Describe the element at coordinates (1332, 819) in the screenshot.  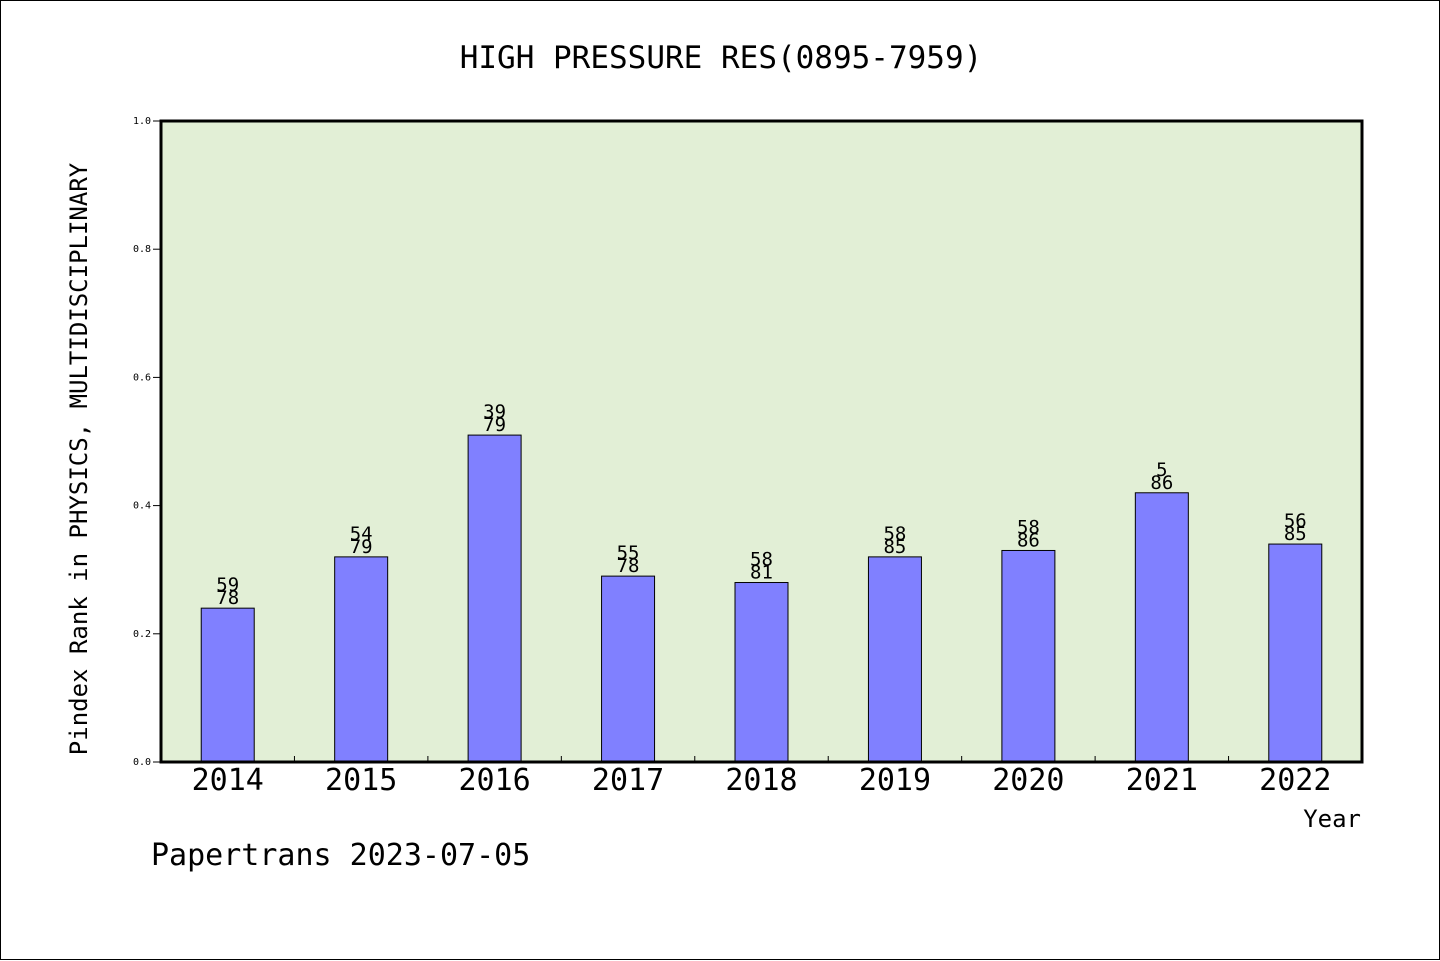
I see `x-axis-label: Year` at that location.